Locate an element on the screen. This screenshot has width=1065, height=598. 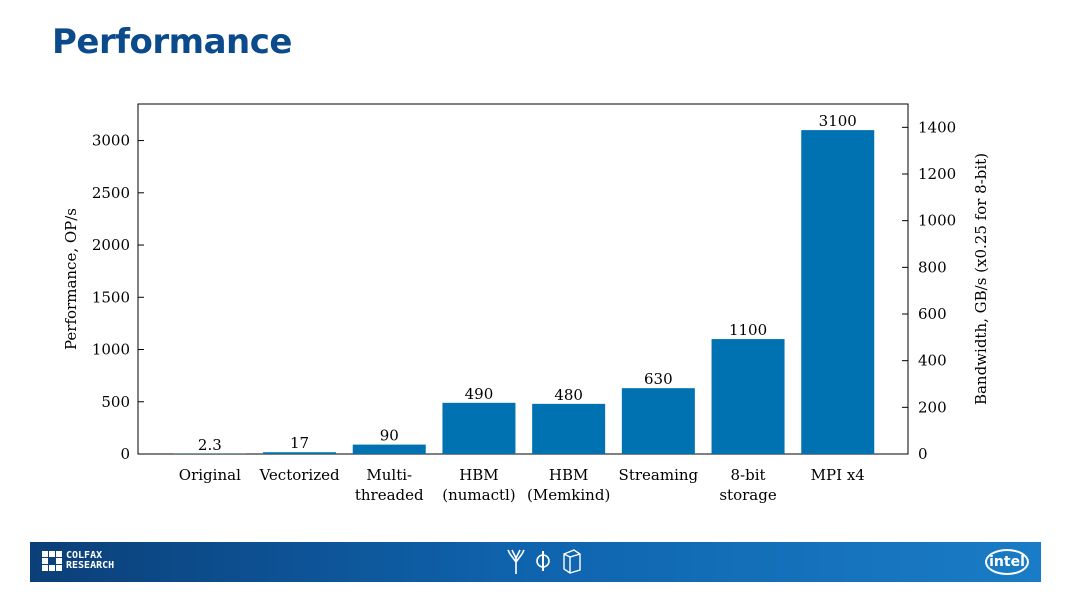
y-right-tick-label: 1400 is located at coordinates (937, 127).